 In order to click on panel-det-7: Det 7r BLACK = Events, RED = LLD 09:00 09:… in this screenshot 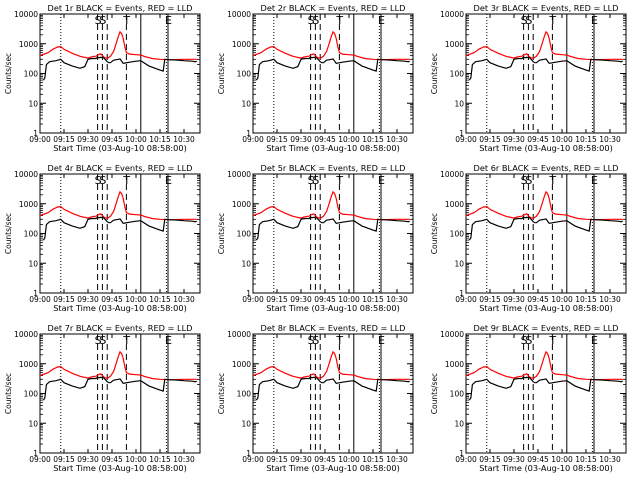, I will do `click(102, 398)`.